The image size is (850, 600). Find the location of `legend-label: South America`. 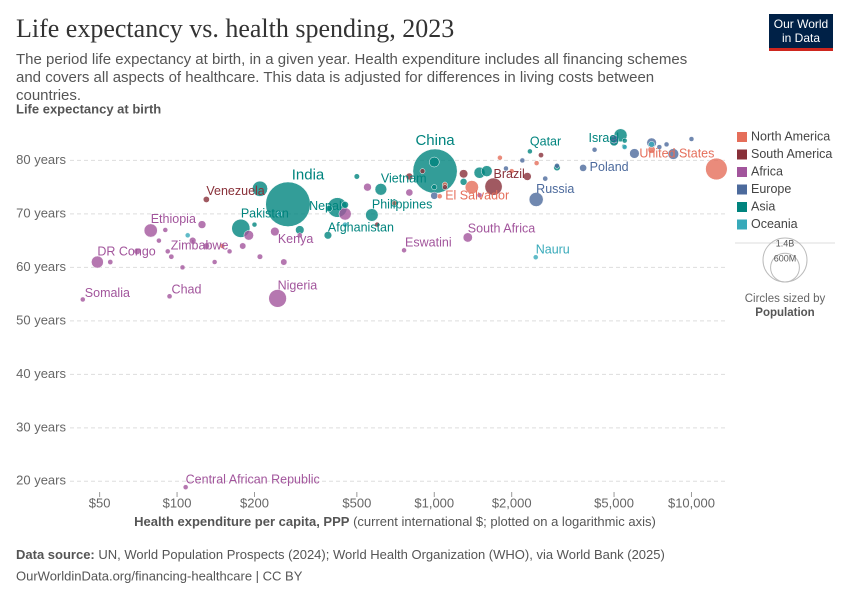

legend-label: South America is located at coordinates (791, 154).